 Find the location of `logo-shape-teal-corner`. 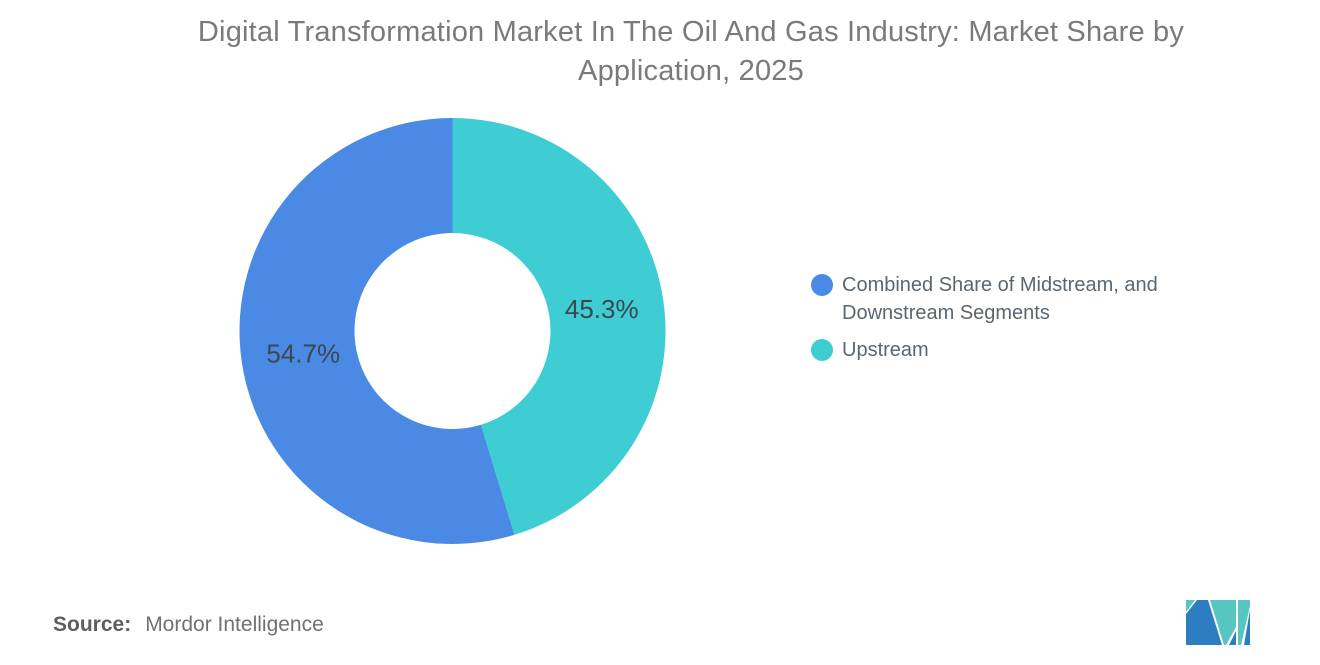

logo-shape-teal-corner is located at coordinates (1190, 606).